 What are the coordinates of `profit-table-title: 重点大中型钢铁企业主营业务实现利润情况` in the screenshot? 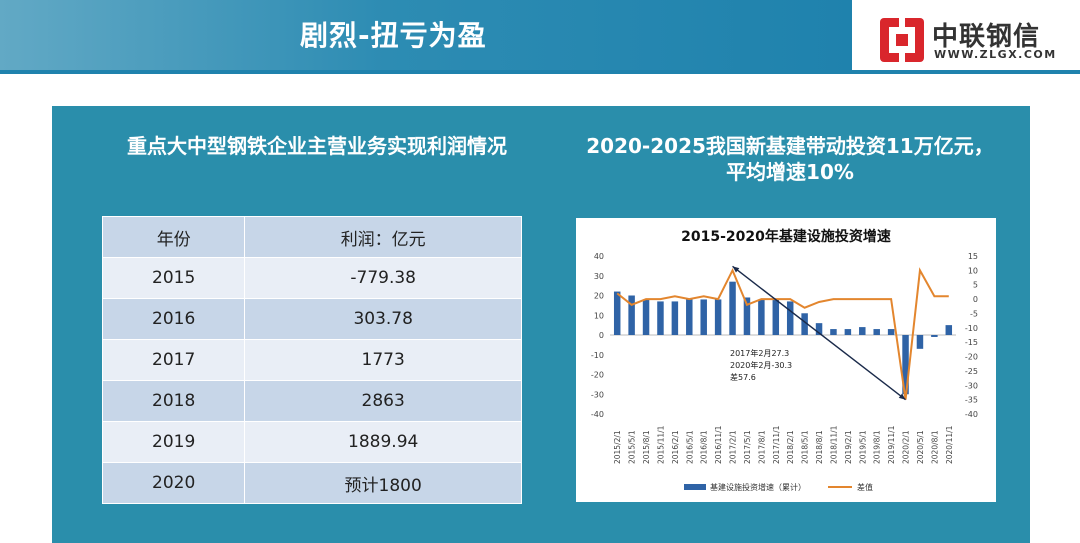 It's located at (317, 146).